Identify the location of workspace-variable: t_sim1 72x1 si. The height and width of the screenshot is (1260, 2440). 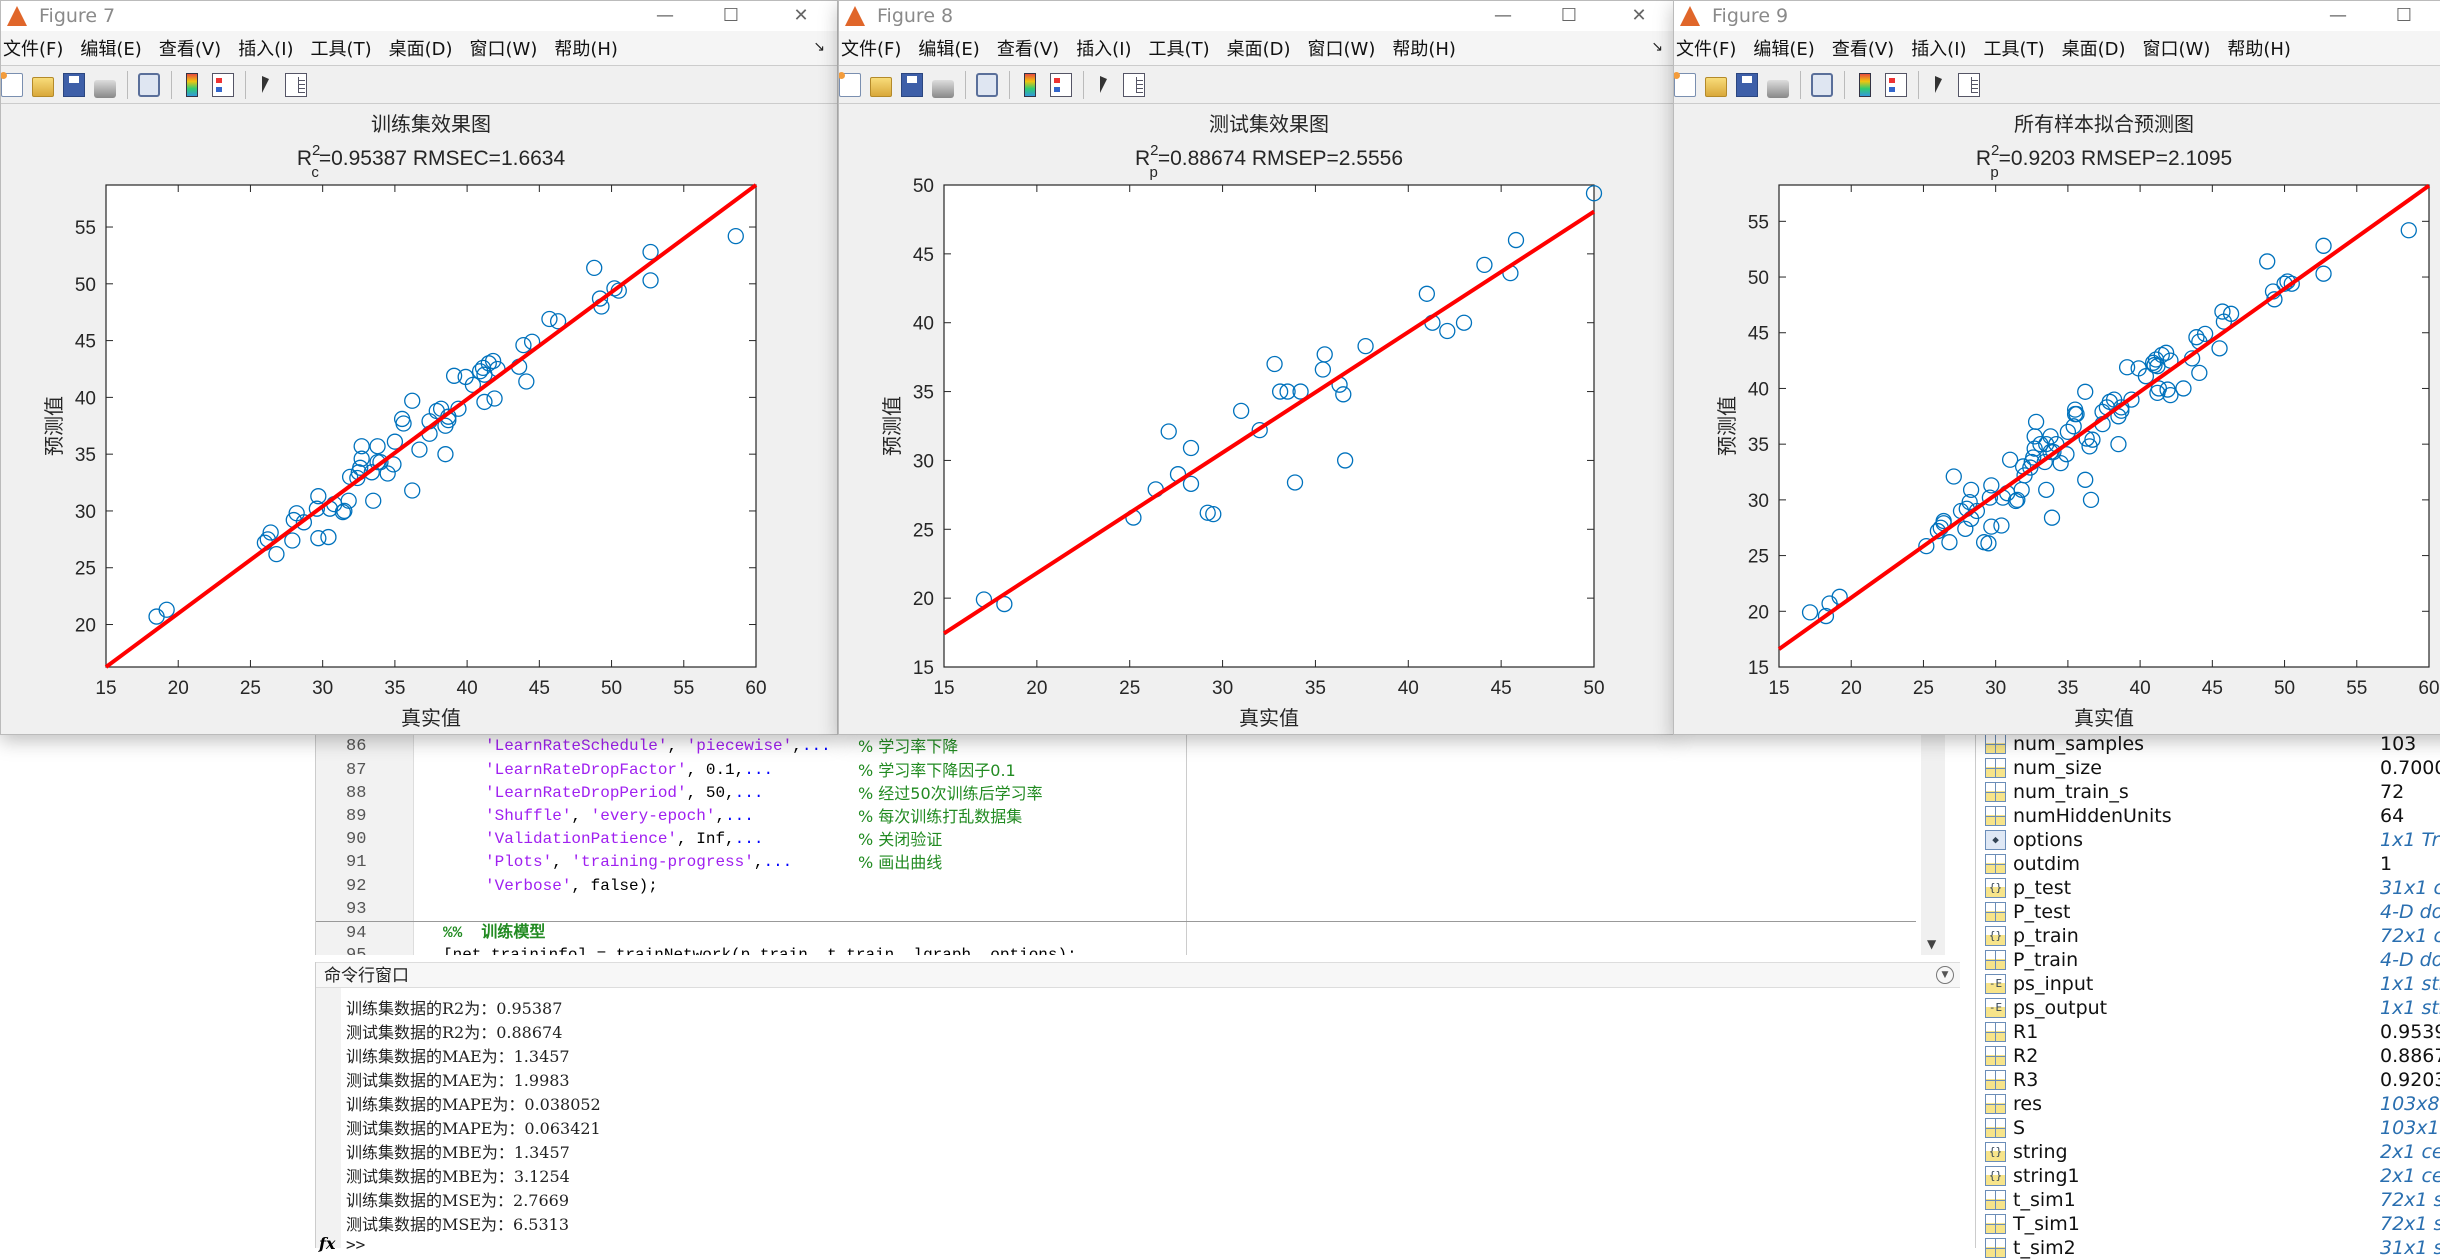
(2208, 1200).